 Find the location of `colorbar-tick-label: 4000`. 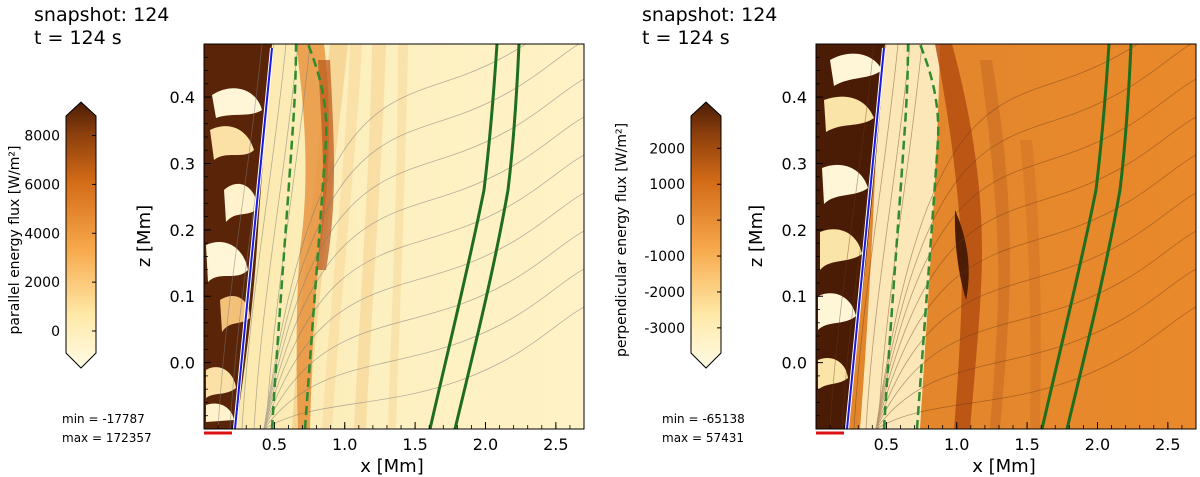

colorbar-tick-label: 4000 is located at coordinates (42, 234).